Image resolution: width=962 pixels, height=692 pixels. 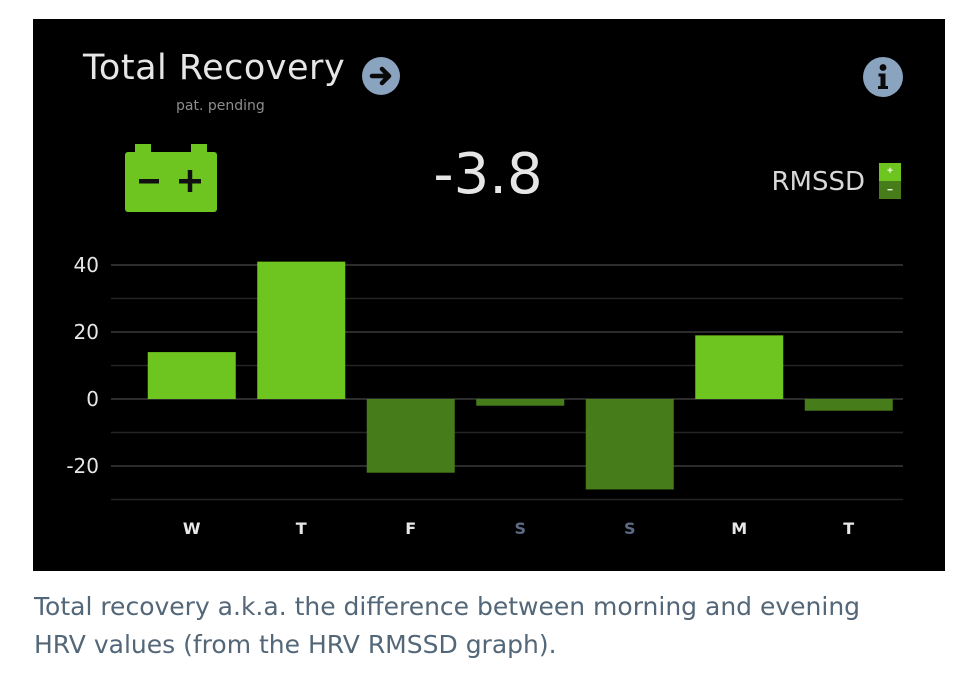 What do you see at coordinates (92, 399) in the screenshot?
I see `y-tick-label: 0` at bounding box center [92, 399].